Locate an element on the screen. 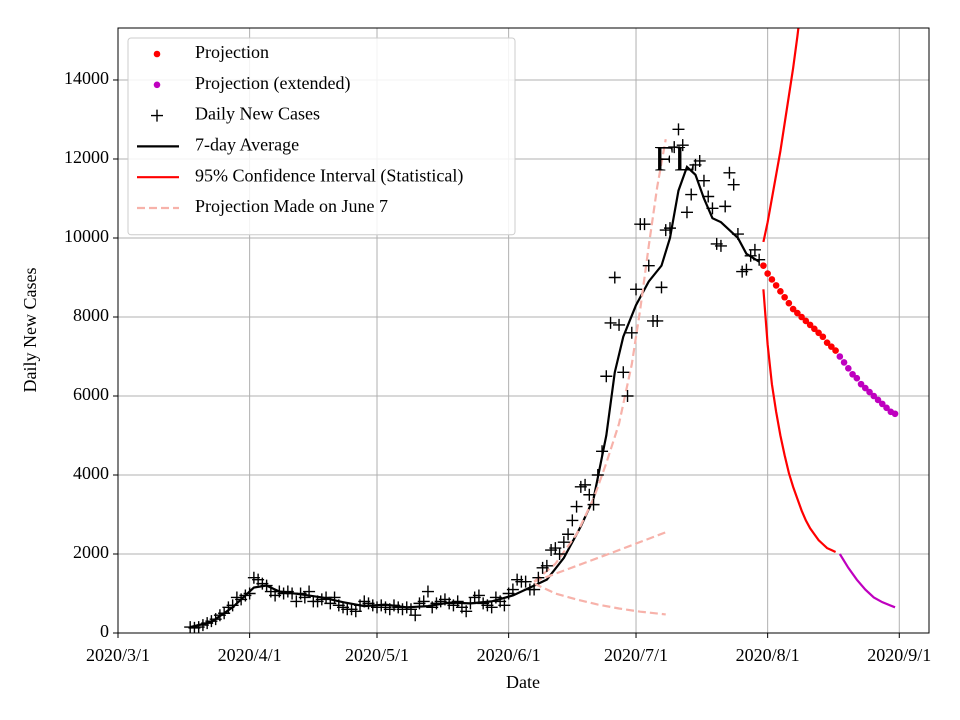 The width and height of the screenshot is (960, 720). x-tick-label: 2020/8/1 is located at coordinates (768, 655).